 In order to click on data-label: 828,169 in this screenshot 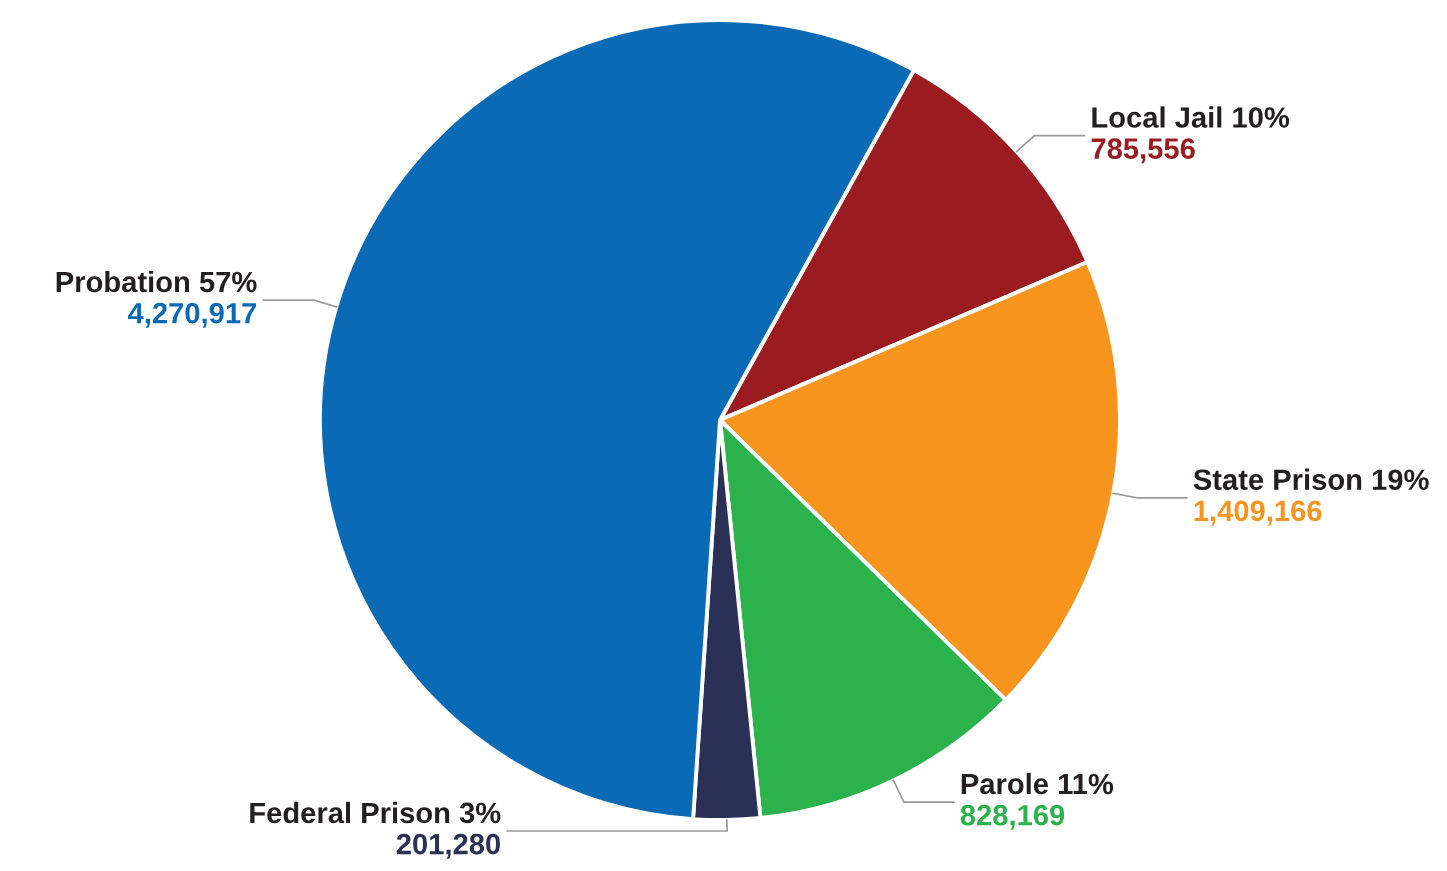, I will do `click(1012, 817)`.